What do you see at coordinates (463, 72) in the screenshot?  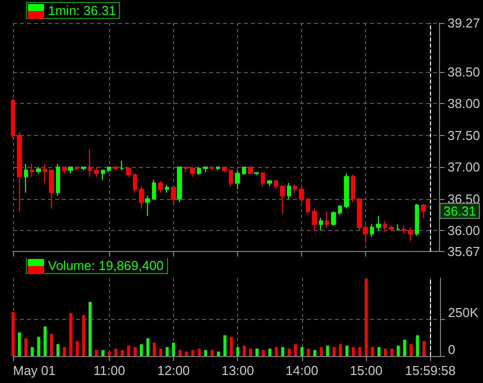 I see `y-tick-label: 38.50` at bounding box center [463, 72].